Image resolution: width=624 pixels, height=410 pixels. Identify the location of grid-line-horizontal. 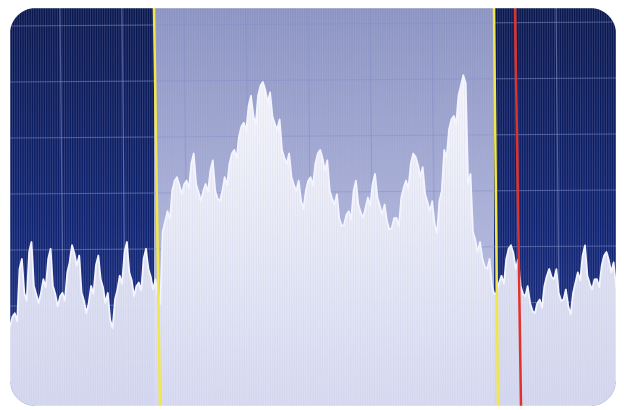
(313, 136).